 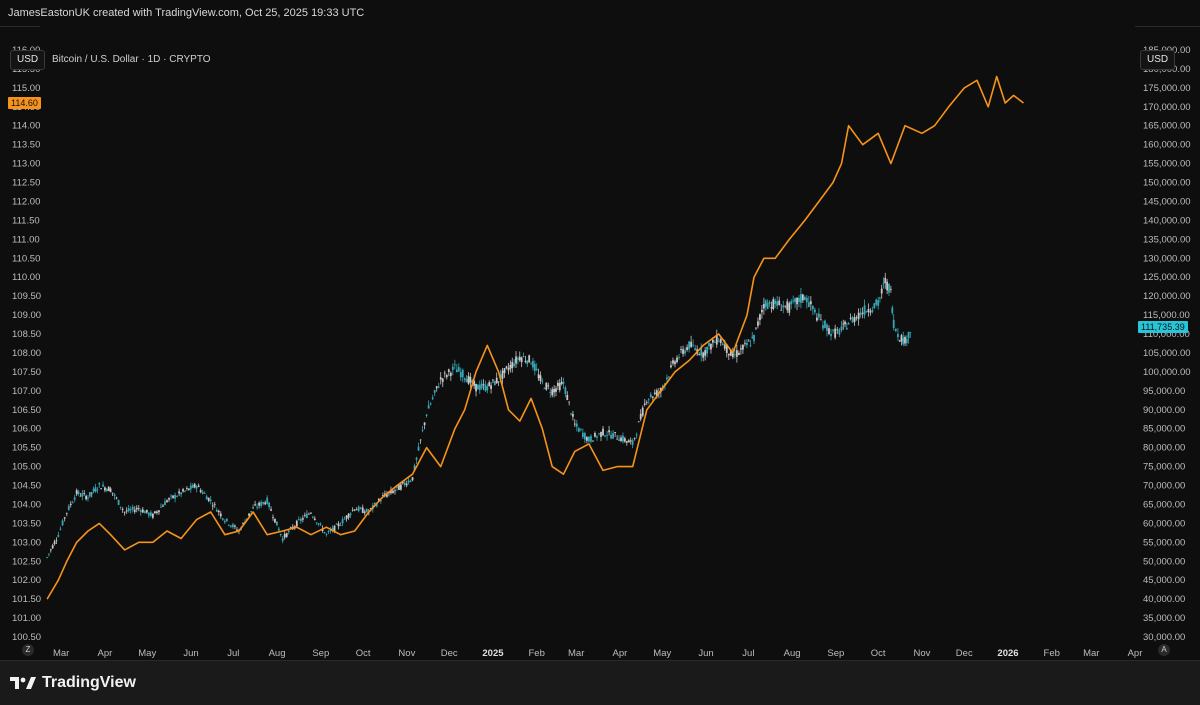 What do you see at coordinates (1164, 504) in the screenshot?
I see `right-axis-tick: 65,000.00` at bounding box center [1164, 504].